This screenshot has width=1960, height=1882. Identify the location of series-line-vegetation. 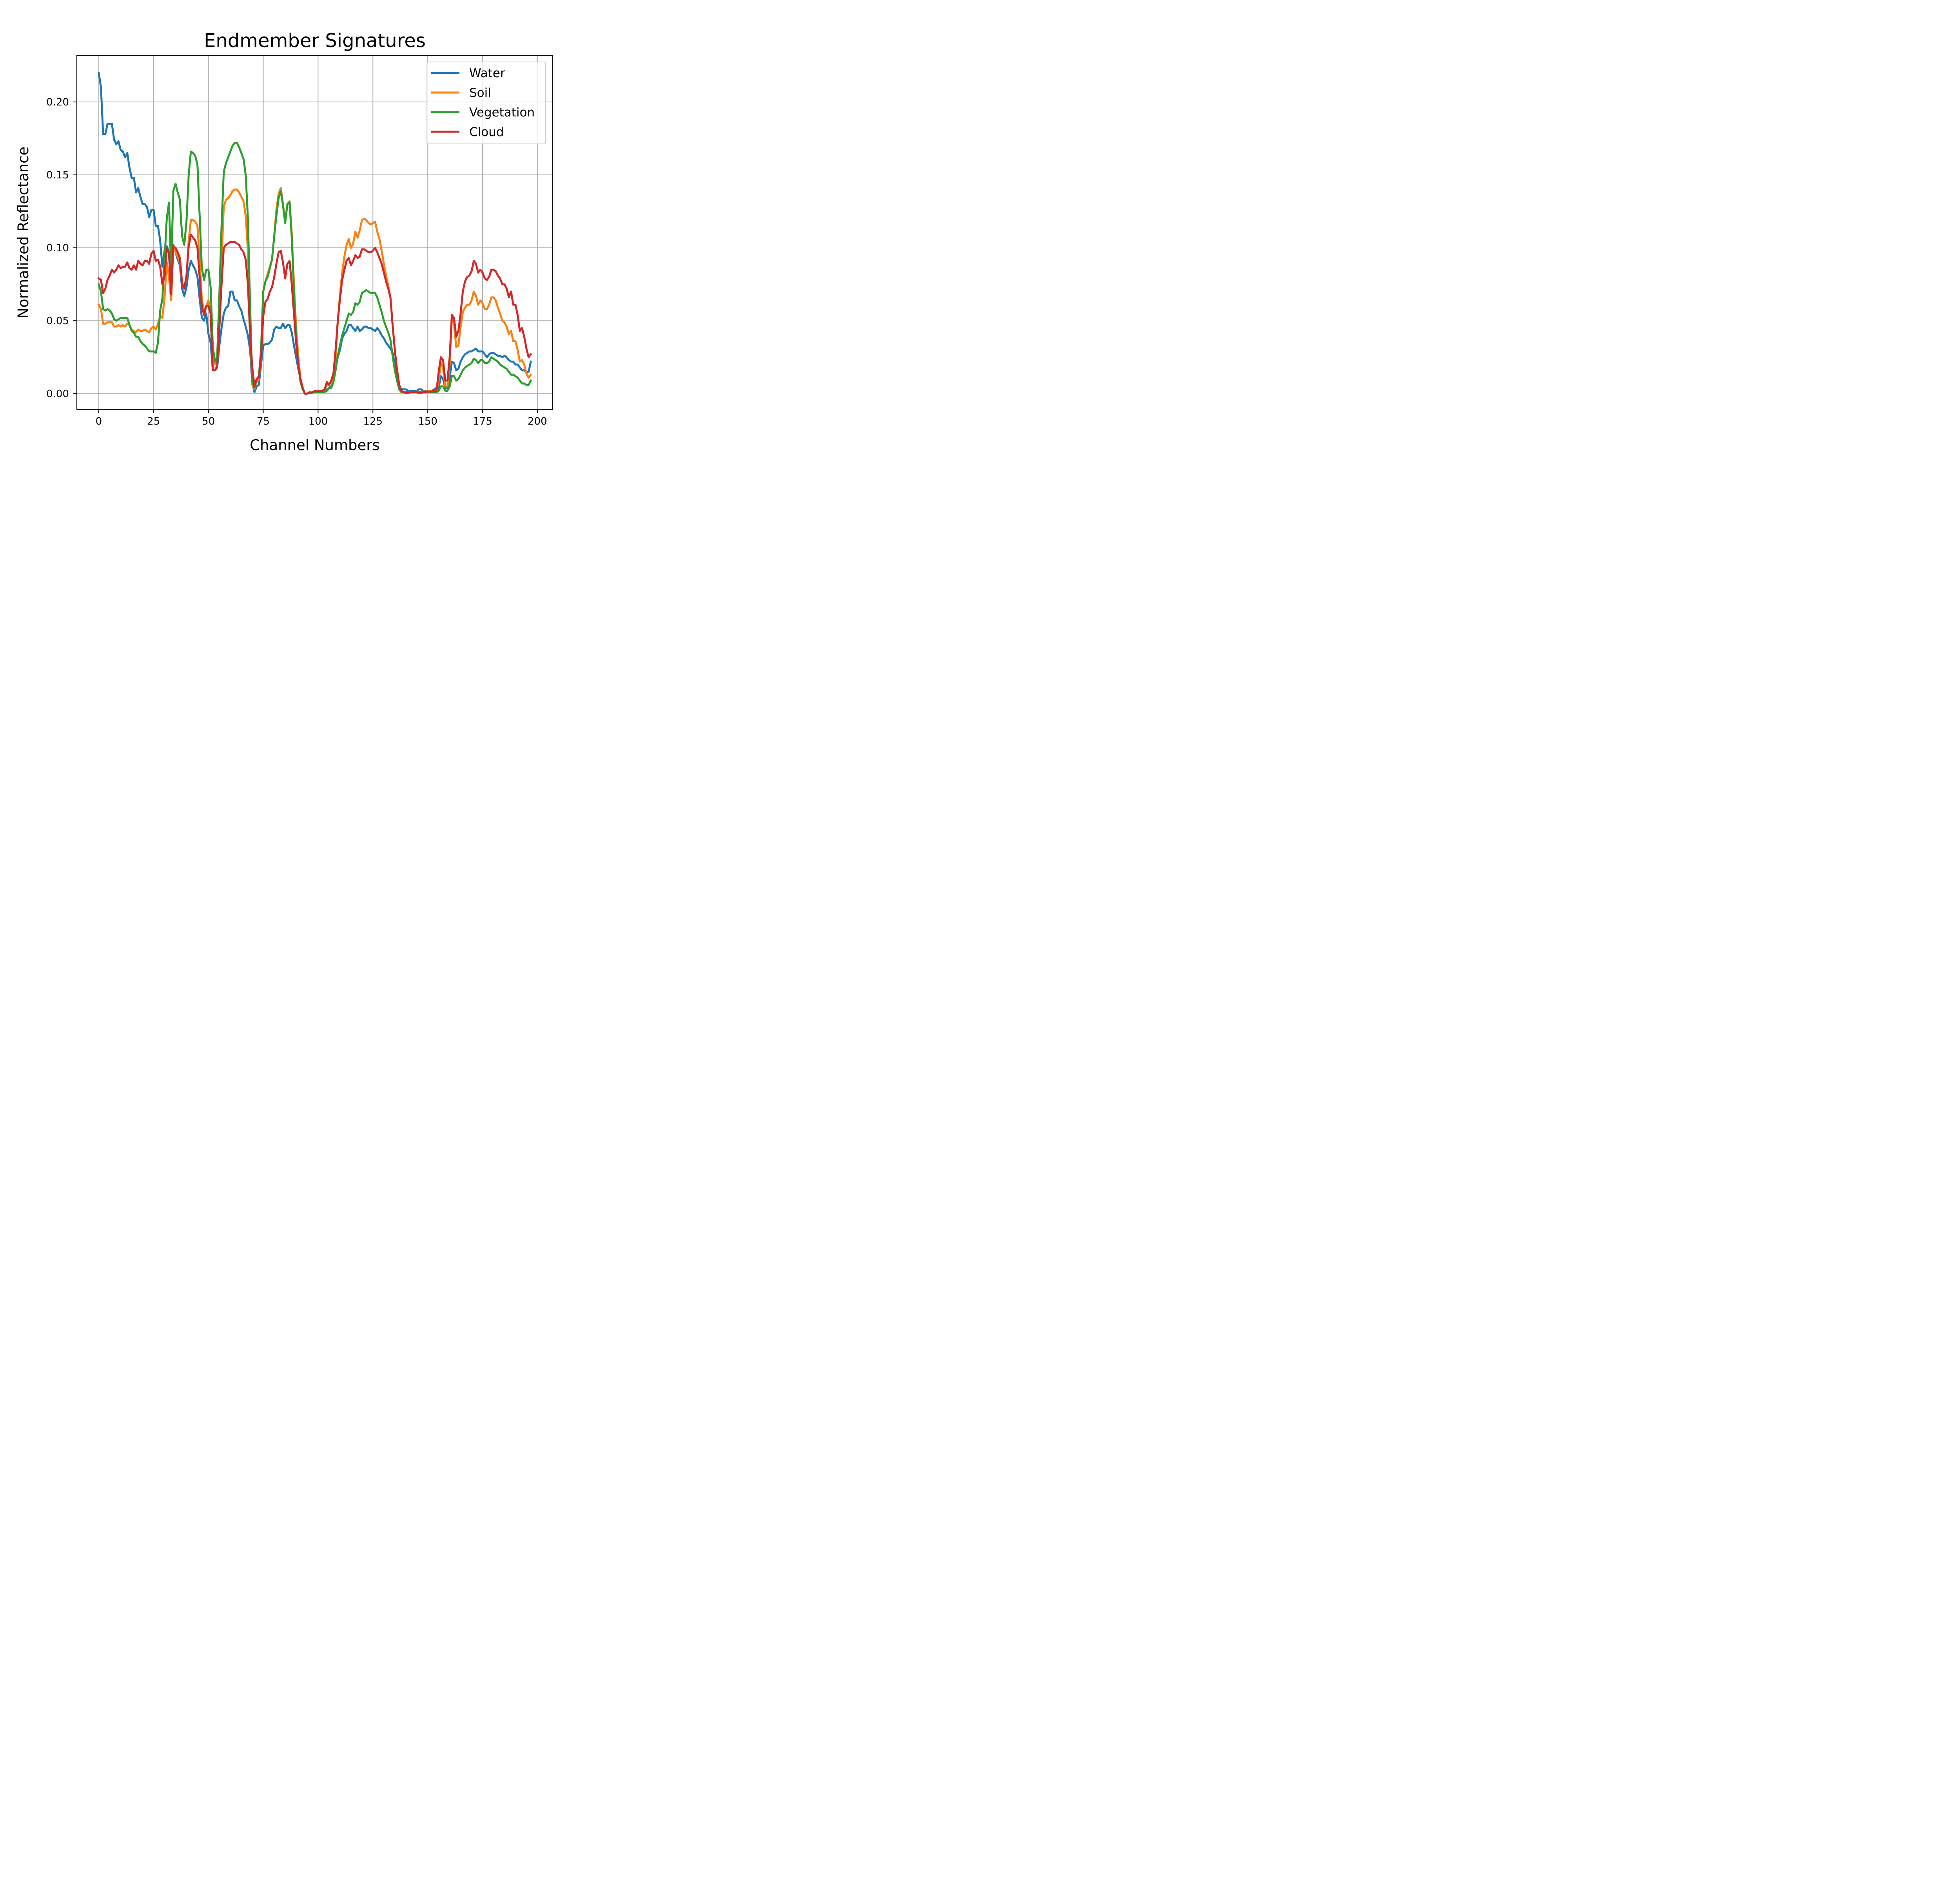
(314, 268).